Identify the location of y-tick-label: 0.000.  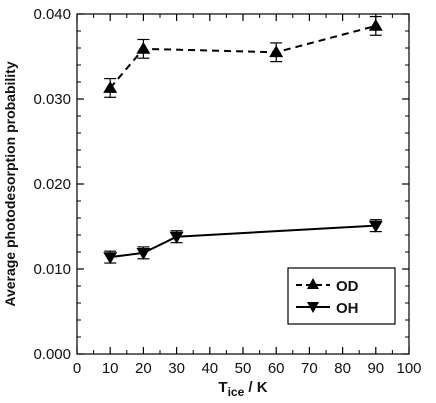
(52, 354).